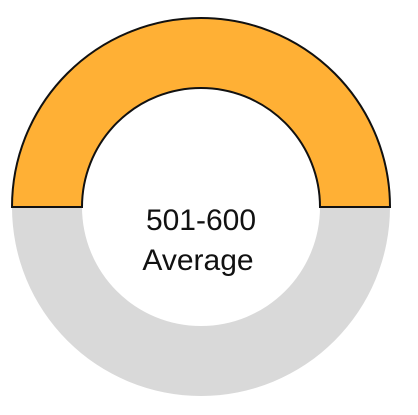 This screenshot has width=418, height=415. I want to click on score-range-label: 501-600, so click(201, 220).